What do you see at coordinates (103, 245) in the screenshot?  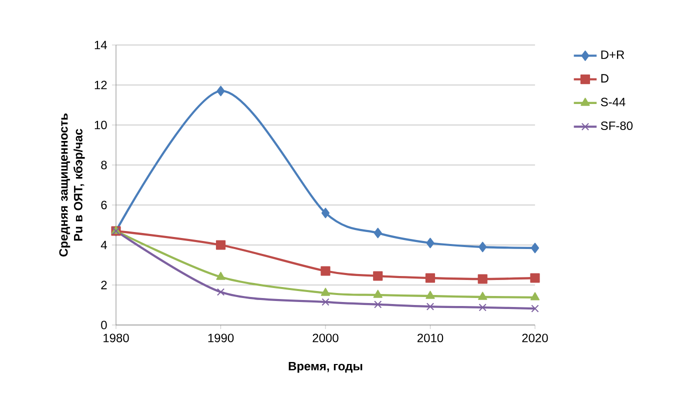 I see `y-tick-label: 4` at bounding box center [103, 245].